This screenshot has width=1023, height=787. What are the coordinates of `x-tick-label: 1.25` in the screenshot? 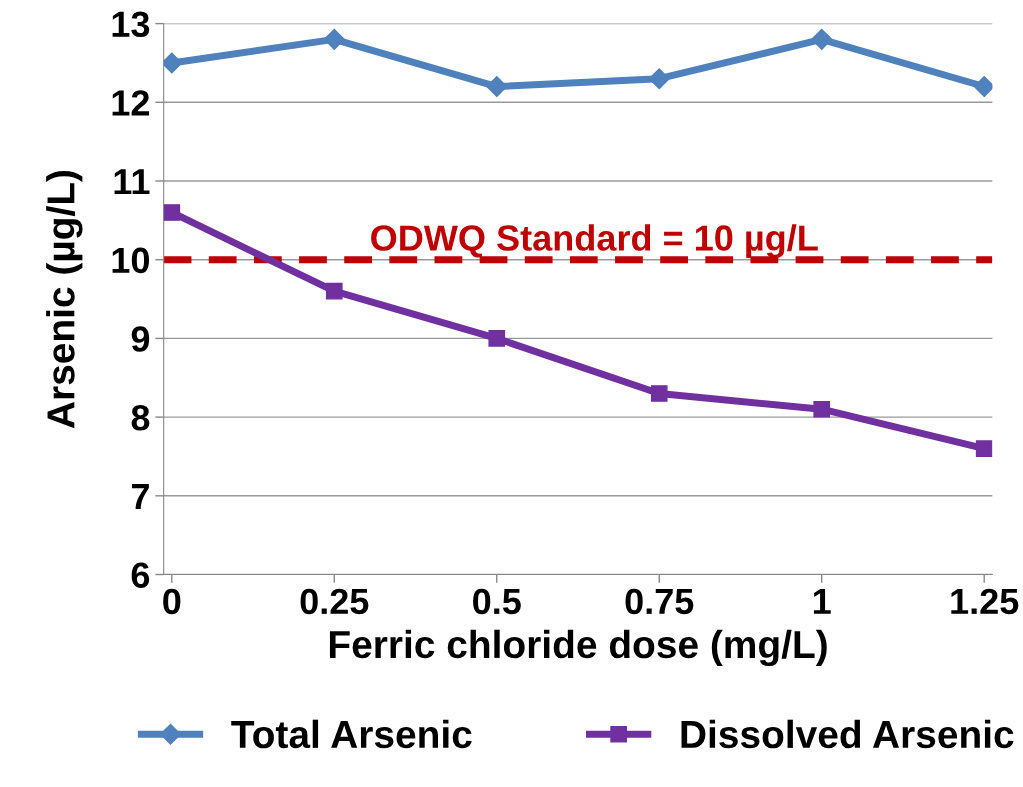 It's located at (985, 601).